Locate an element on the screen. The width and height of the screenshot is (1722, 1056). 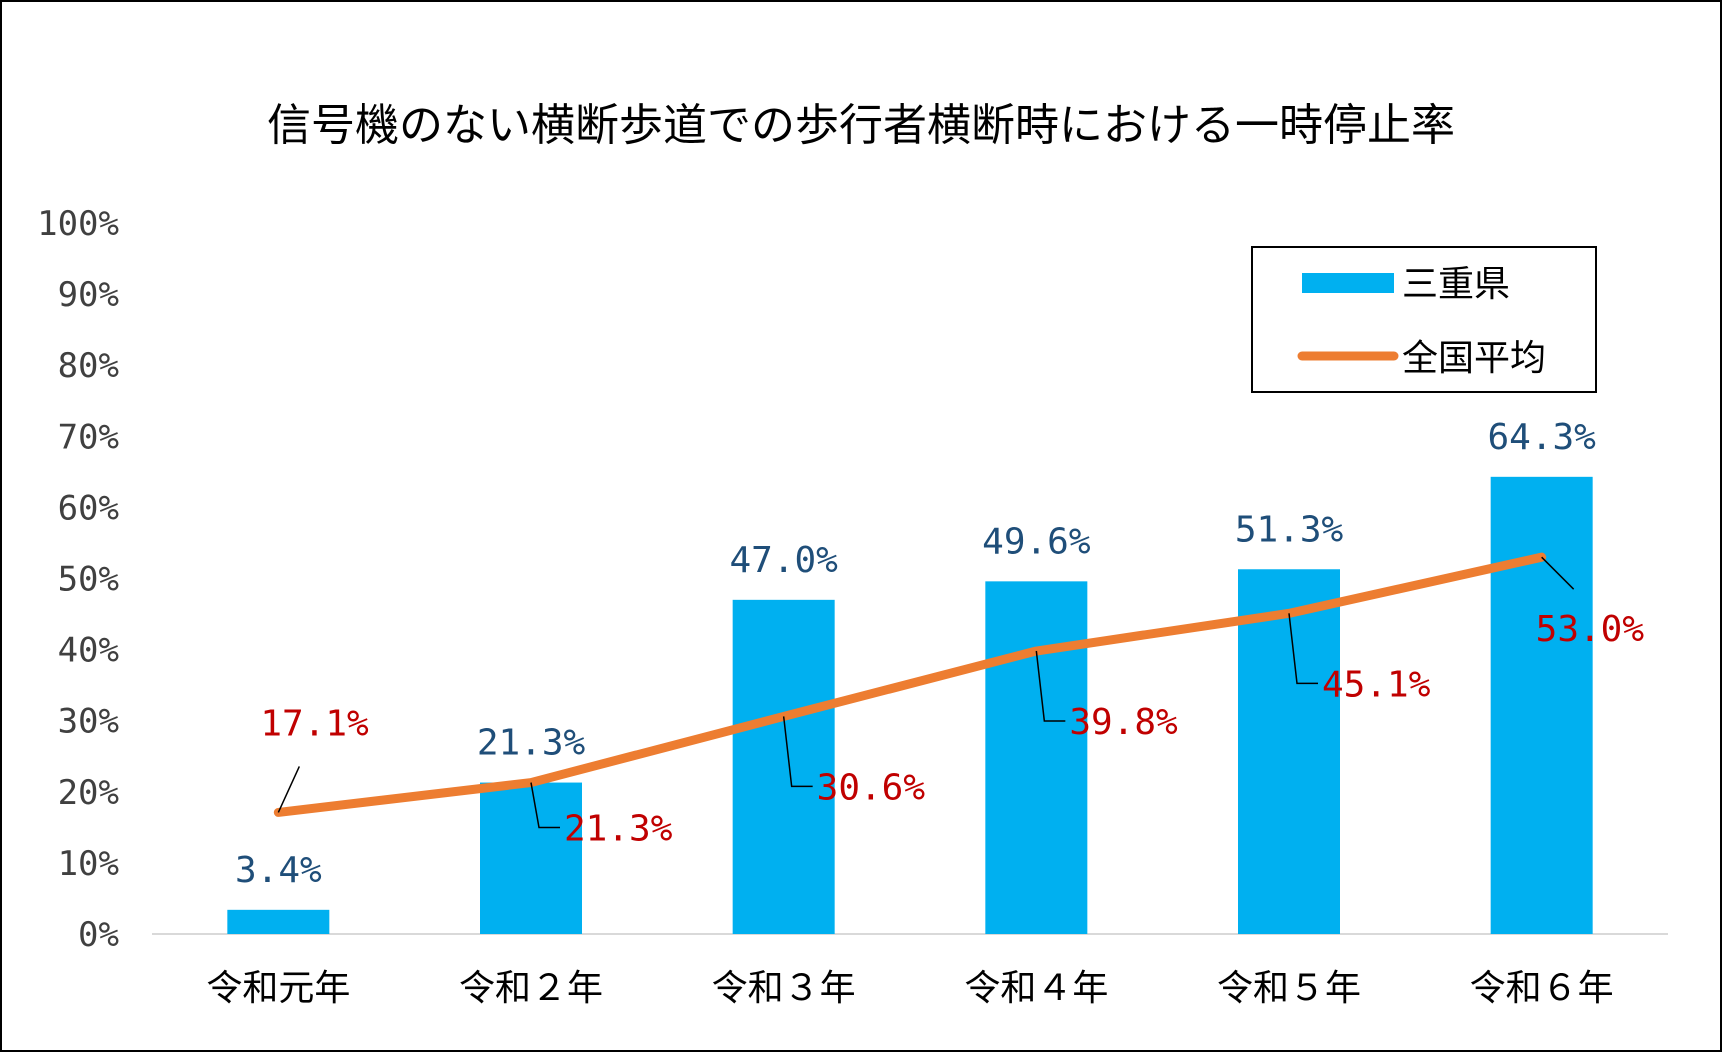
x-tick-label: 令和６年 is located at coordinates (1542, 988).